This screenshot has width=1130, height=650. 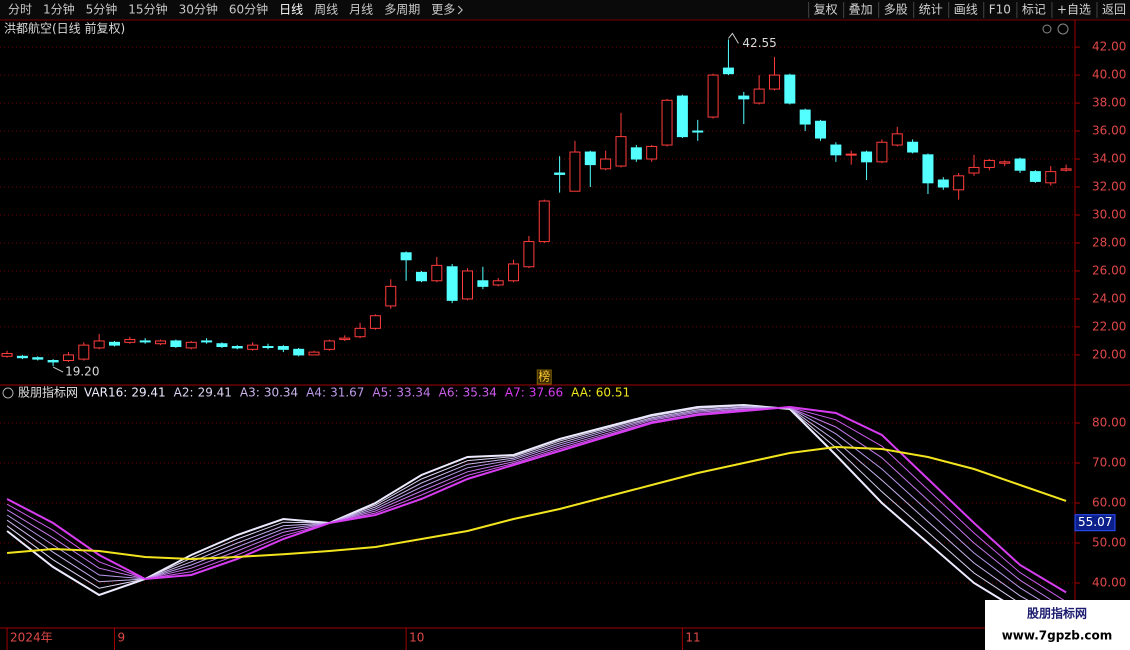 What do you see at coordinates (147, 9) in the screenshot?
I see `period-tab: 15分钟` at bounding box center [147, 9].